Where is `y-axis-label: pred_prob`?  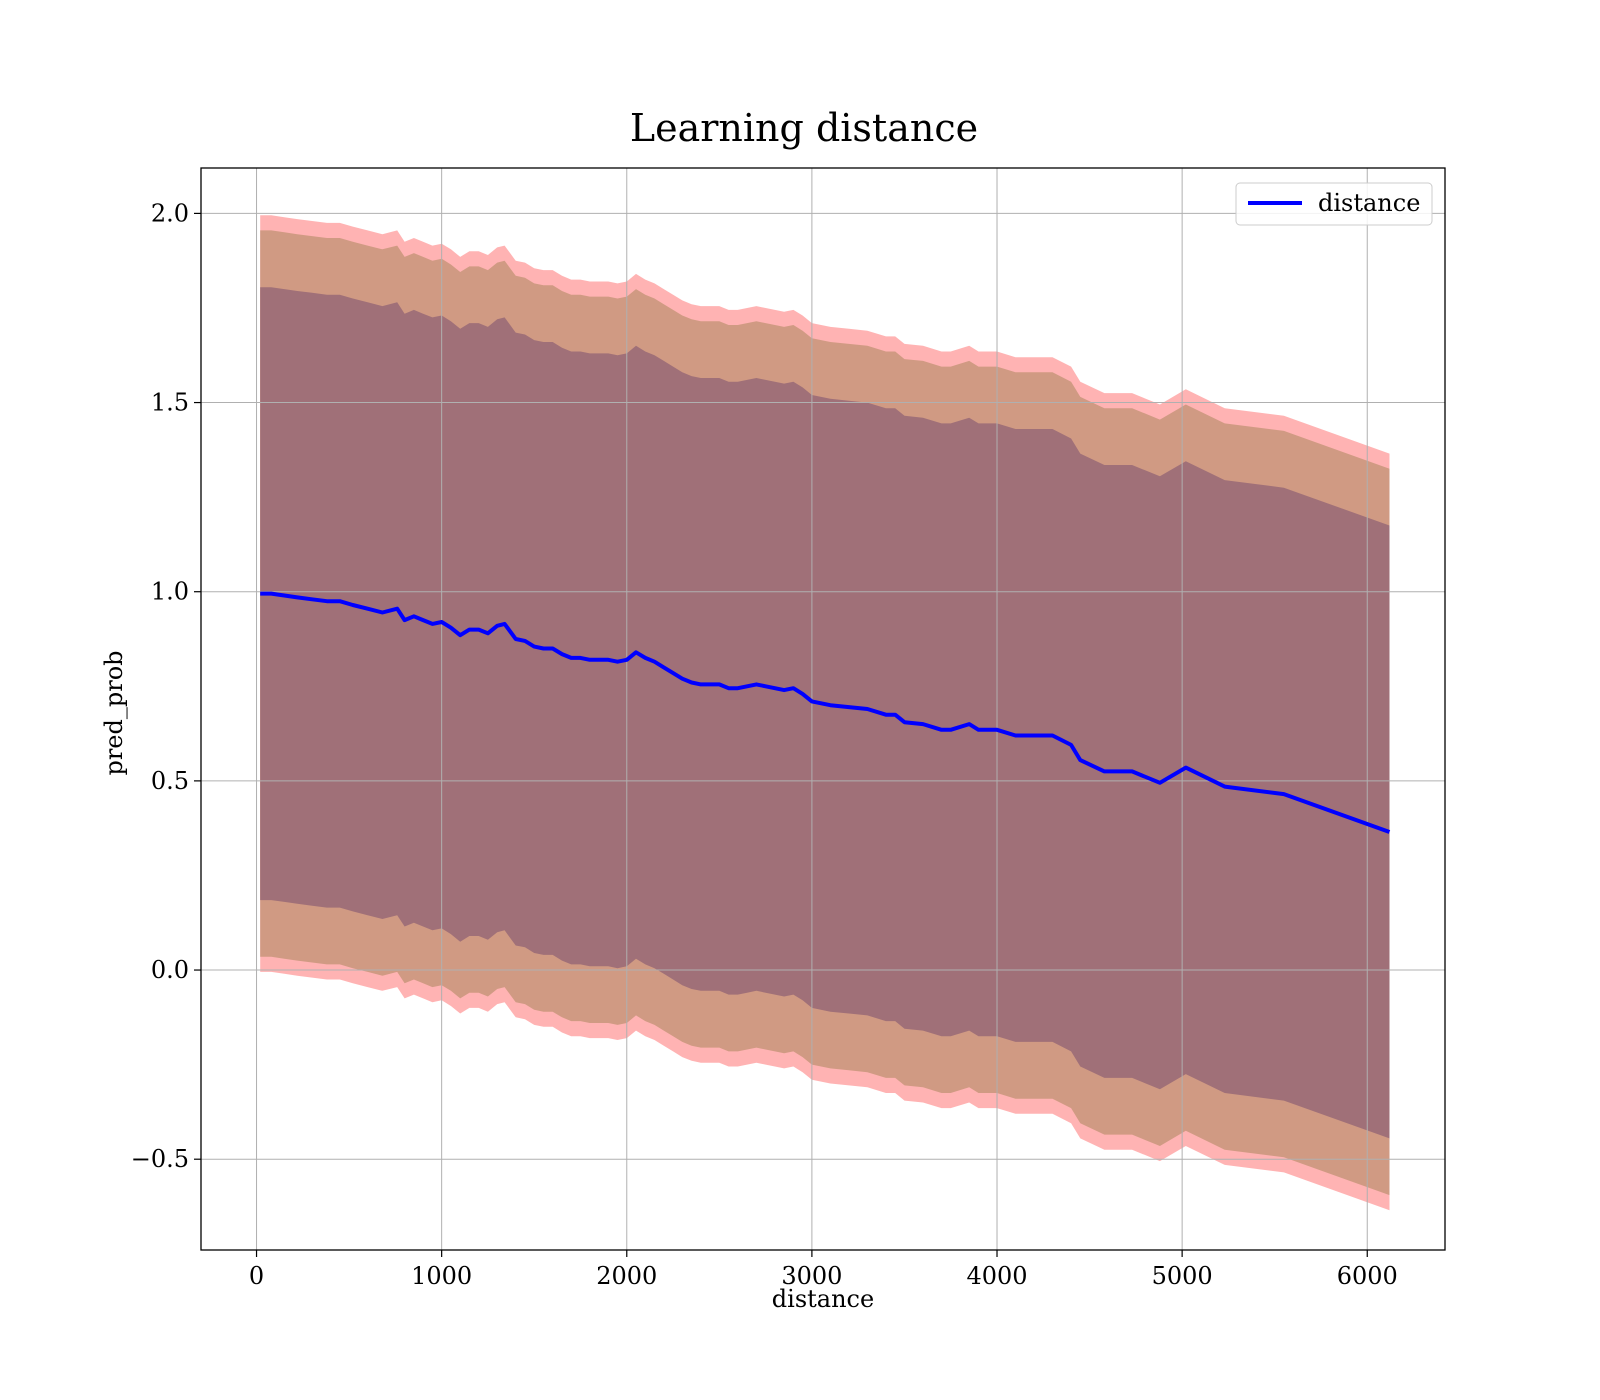 y-axis-label: pred_prob is located at coordinates (114, 712).